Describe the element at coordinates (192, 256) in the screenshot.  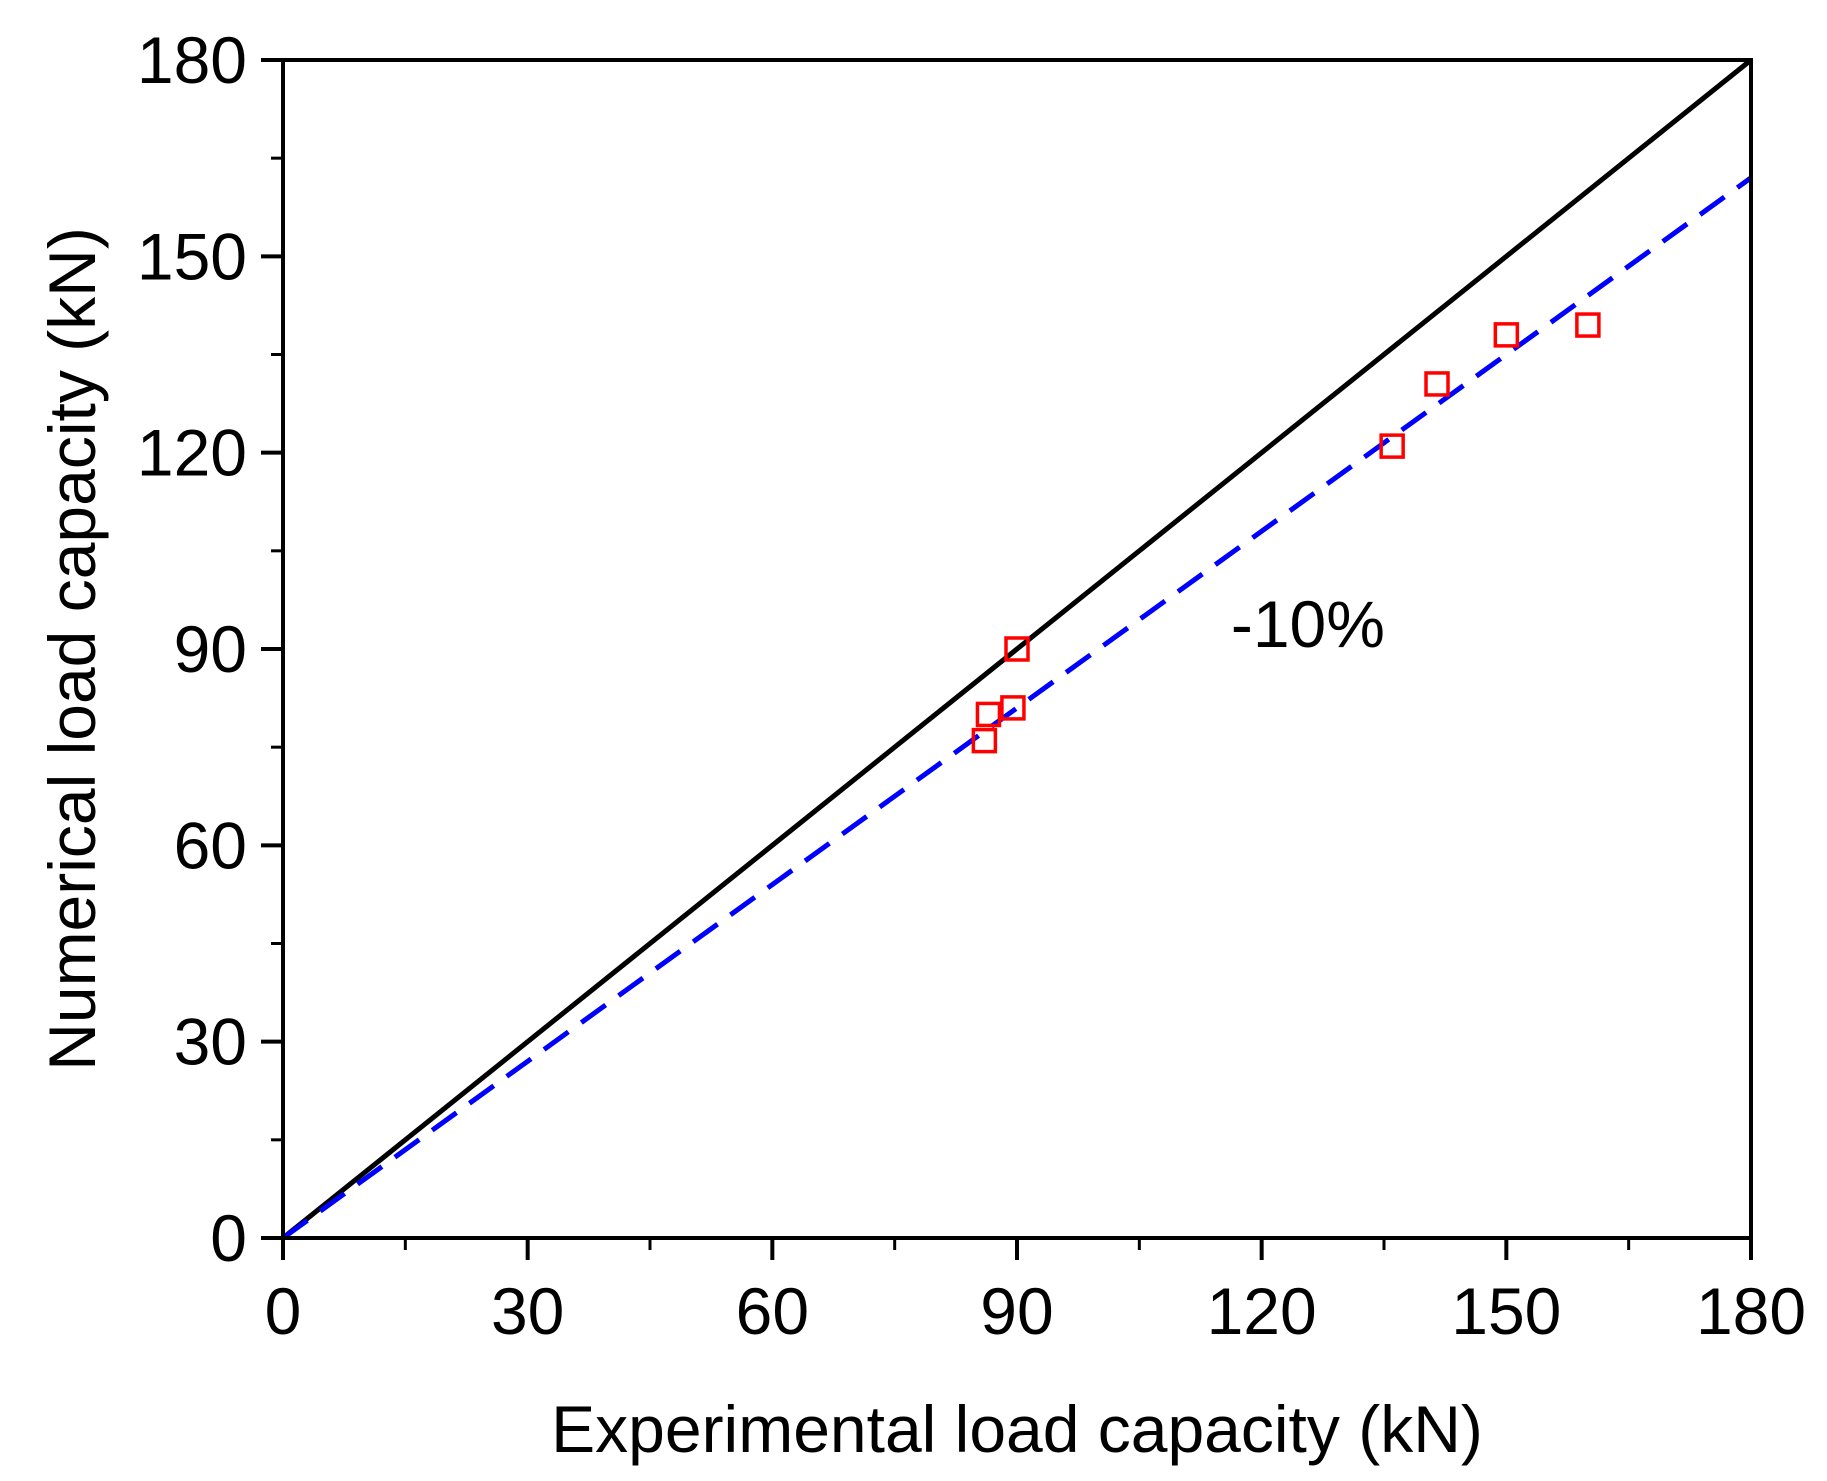
I see `y-tick-label: 150` at that location.